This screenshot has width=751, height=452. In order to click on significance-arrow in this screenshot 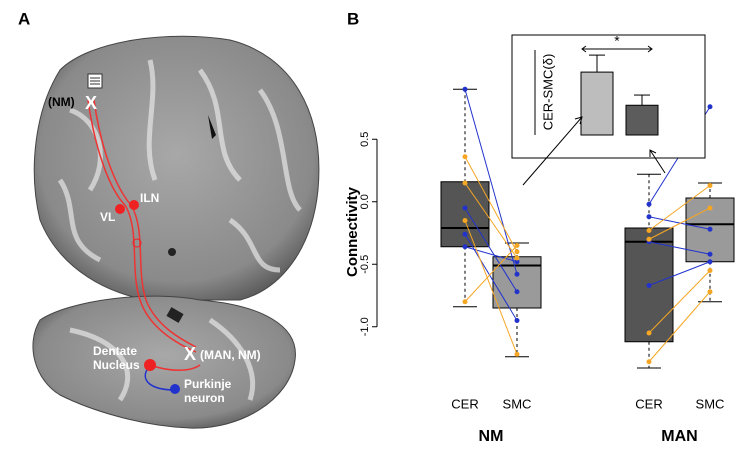, I will do `click(617, 49)`.